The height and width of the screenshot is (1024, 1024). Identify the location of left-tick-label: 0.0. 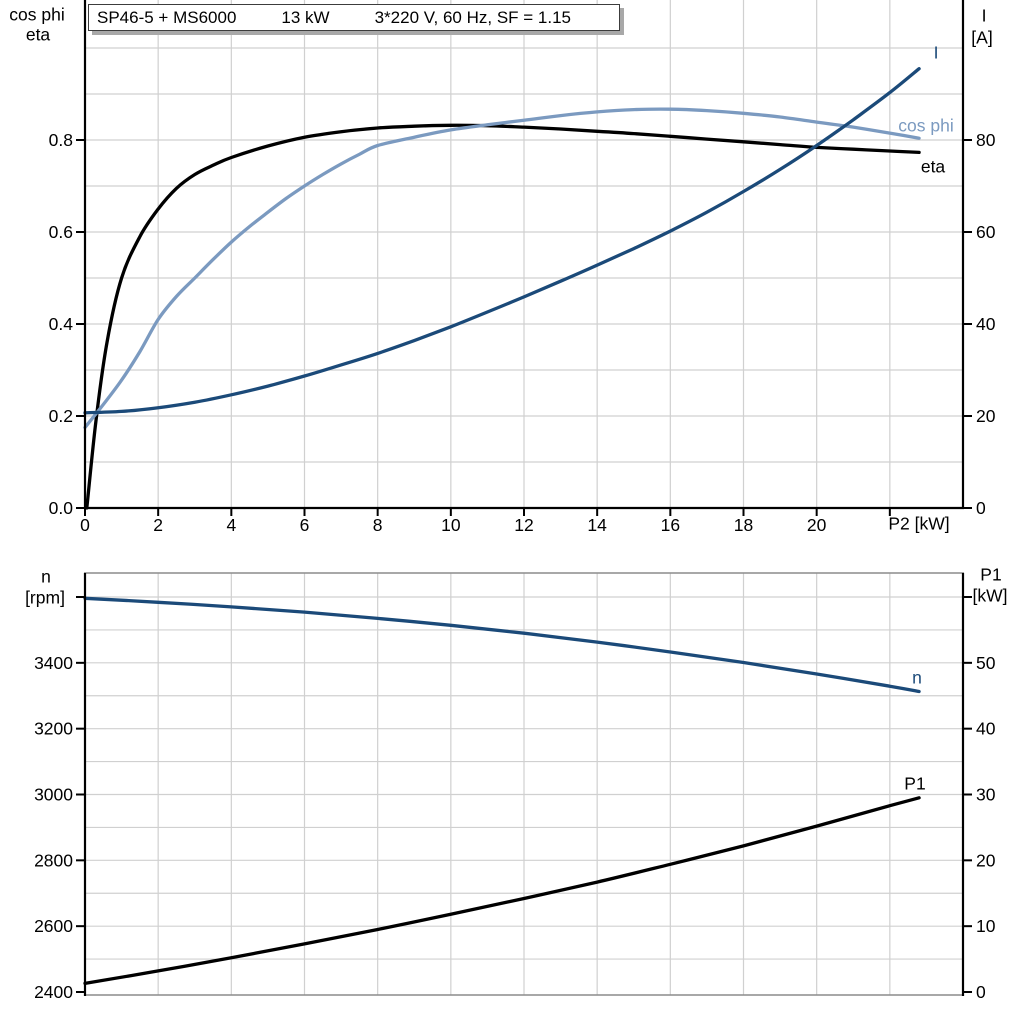
(61, 508).